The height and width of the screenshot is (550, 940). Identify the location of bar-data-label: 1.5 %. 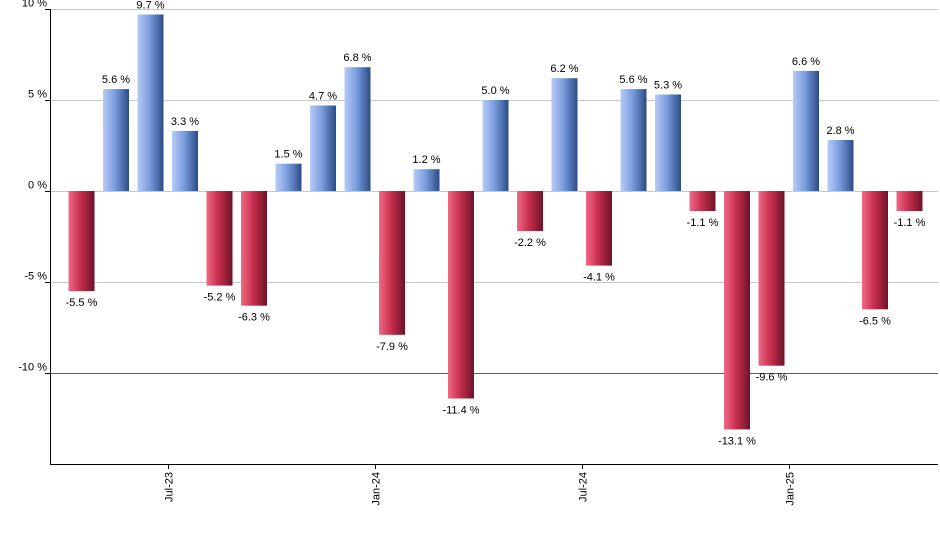
(288, 155).